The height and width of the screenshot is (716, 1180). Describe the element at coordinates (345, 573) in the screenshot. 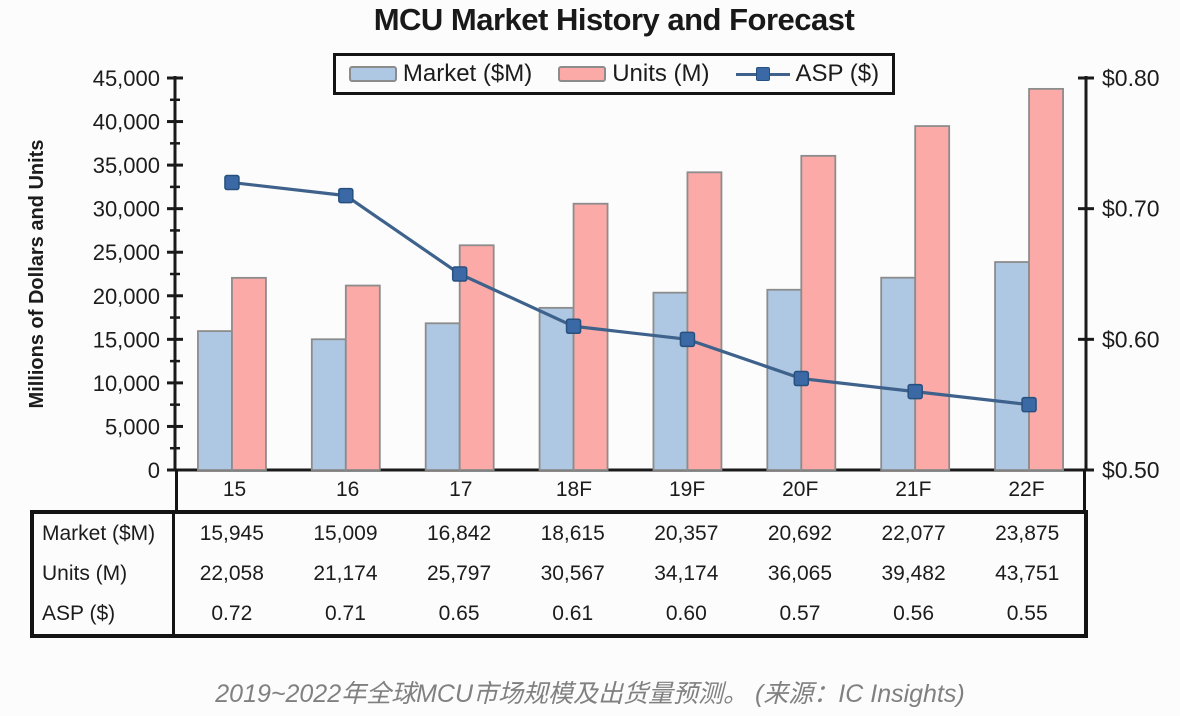

I see `cell-units-16: 21,174` at that location.